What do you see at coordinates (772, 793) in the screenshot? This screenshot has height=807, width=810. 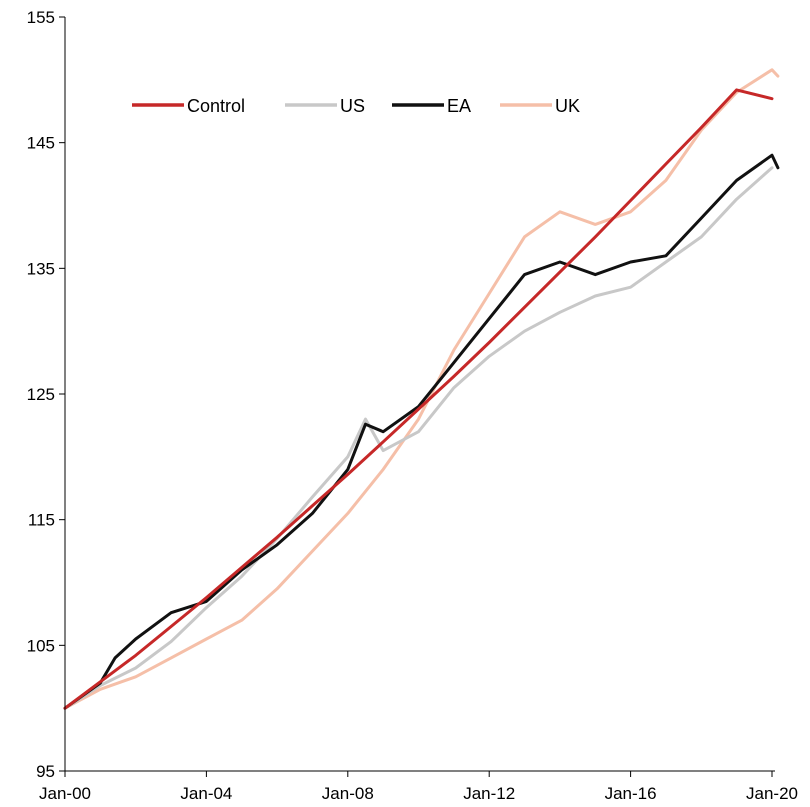 I see `x-tick-label: Jan-20` at bounding box center [772, 793].